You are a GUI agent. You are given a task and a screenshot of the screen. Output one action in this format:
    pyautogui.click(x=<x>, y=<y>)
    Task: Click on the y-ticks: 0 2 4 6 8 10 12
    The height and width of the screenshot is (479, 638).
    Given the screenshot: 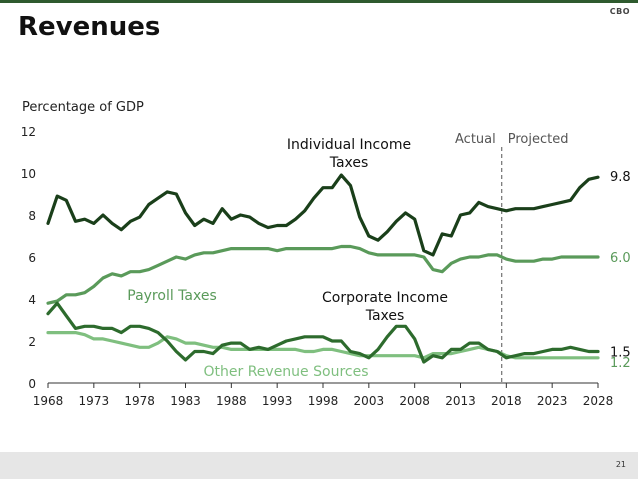 What is the action you would take?
    pyautogui.click(x=28, y=258)
    